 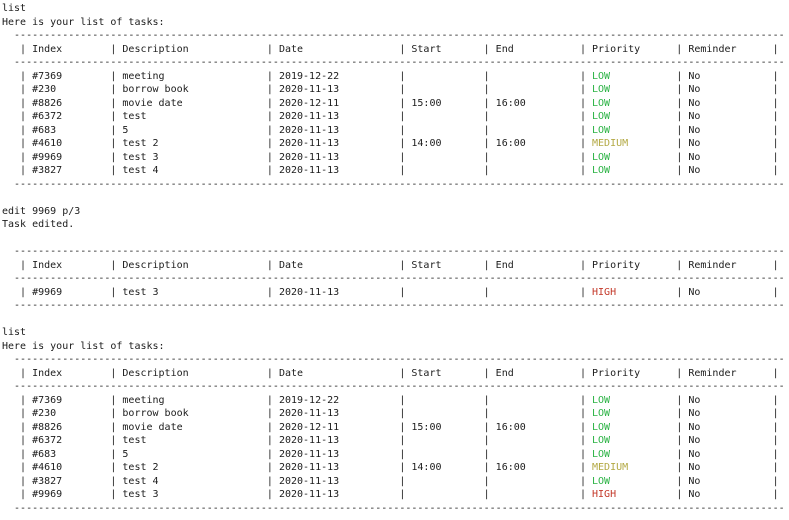 I want to click on response-line: Task edited., so click(x=38, y=224).